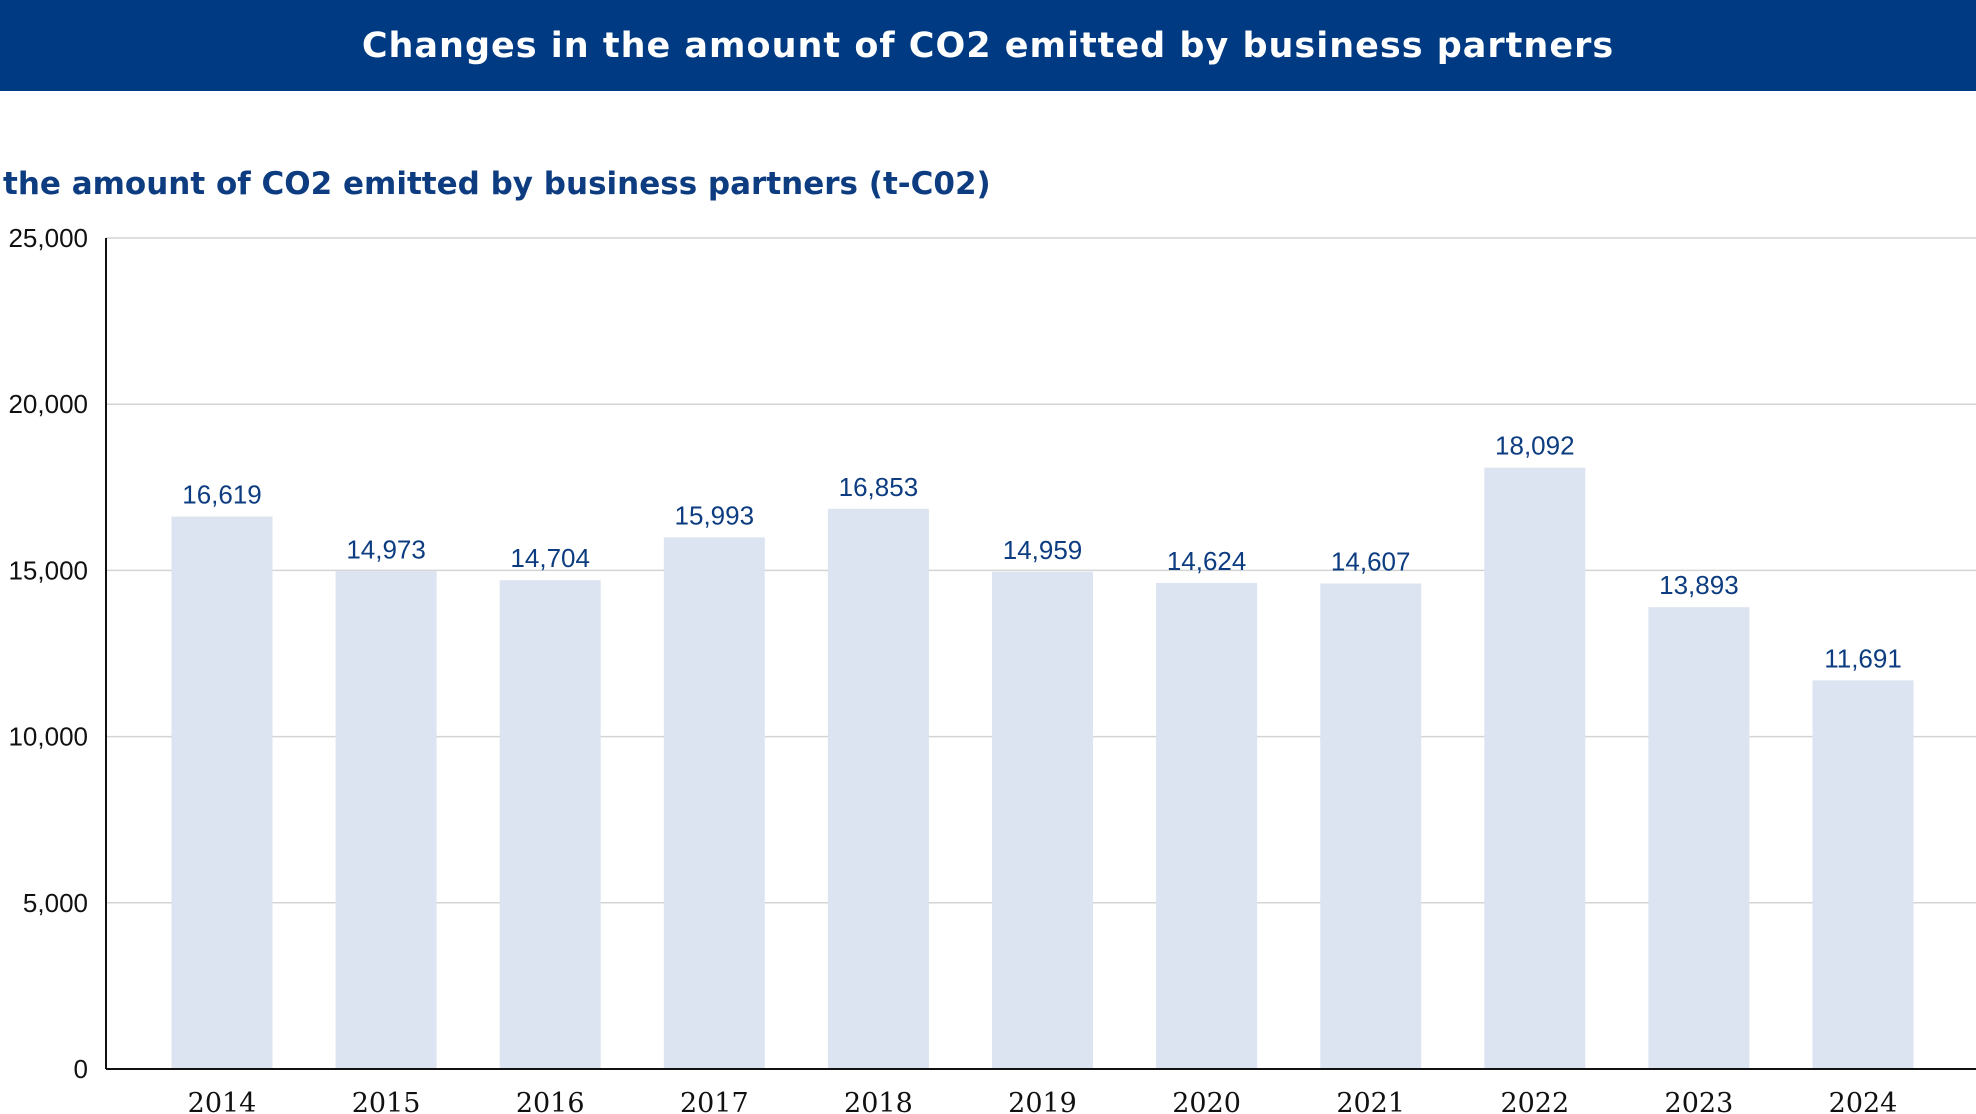 This screenshot has width=1976, height=1114. I want to click on y-tick-label: 20,000, so click(48, 404).